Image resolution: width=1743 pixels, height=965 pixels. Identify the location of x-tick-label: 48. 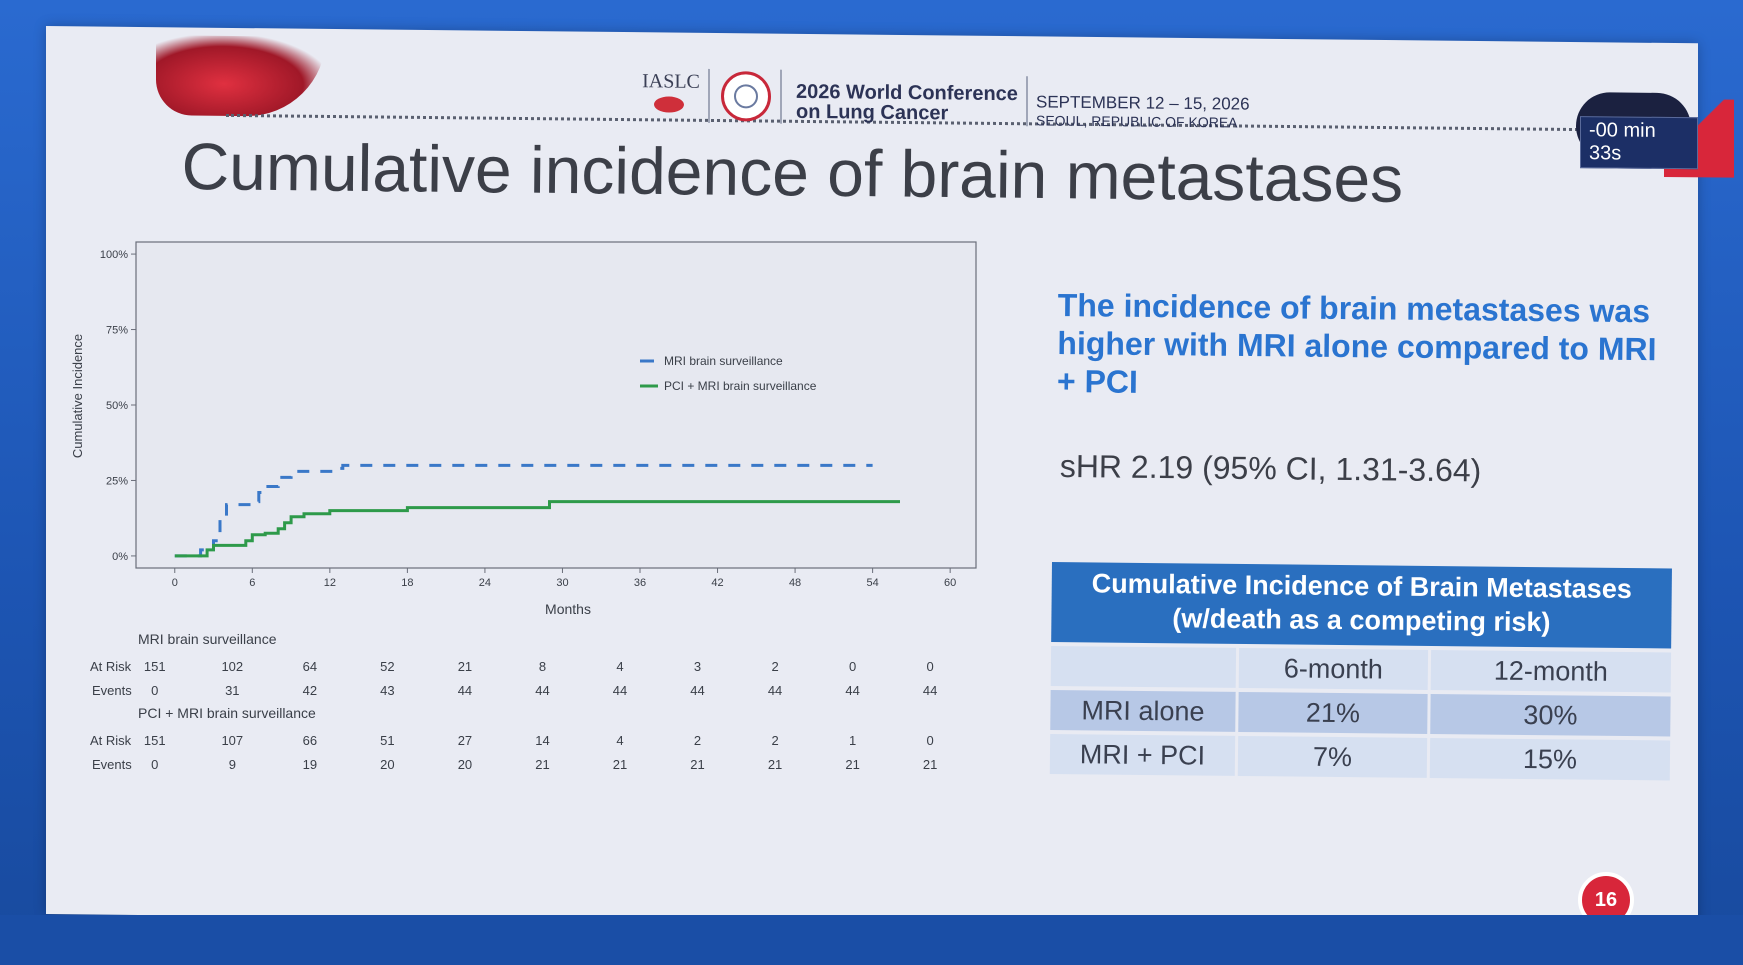
(795, 583).